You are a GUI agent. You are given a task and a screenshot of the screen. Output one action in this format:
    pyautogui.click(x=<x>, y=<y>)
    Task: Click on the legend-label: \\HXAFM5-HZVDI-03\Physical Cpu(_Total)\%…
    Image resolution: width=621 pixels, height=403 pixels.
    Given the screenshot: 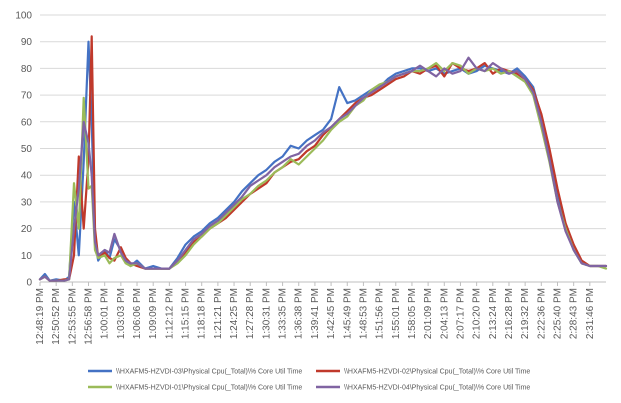 What is the action you would take?
    pyautogui.click(x=209, y=372)
    